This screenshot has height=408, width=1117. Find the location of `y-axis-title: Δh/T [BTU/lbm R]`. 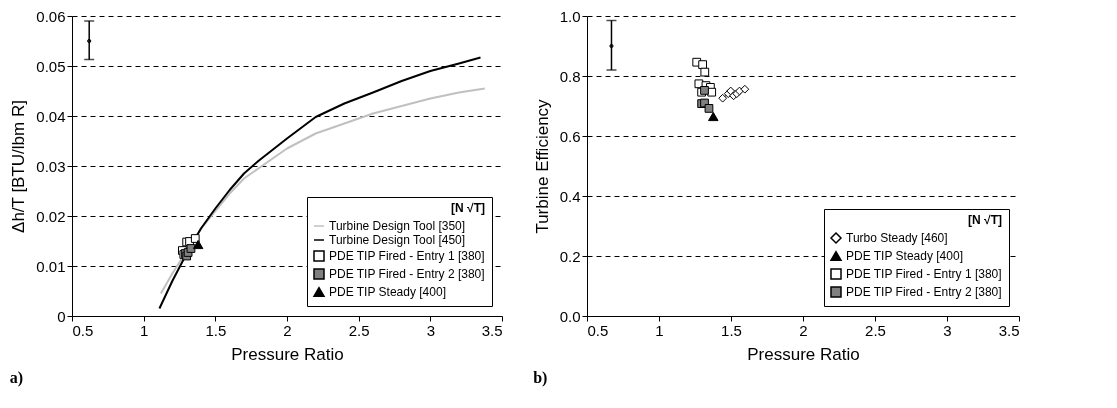

y-axis-title: Δh/T [BTU/lbm R] is located at coordinates (19, 166).